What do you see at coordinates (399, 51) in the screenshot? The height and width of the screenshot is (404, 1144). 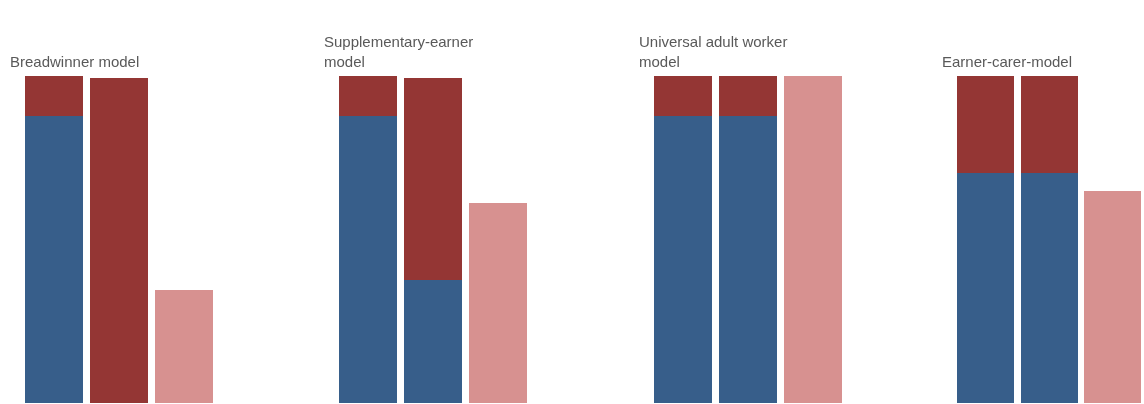 I see `chart-title: Supplementary-earner model` at bounding box center [399, 51].